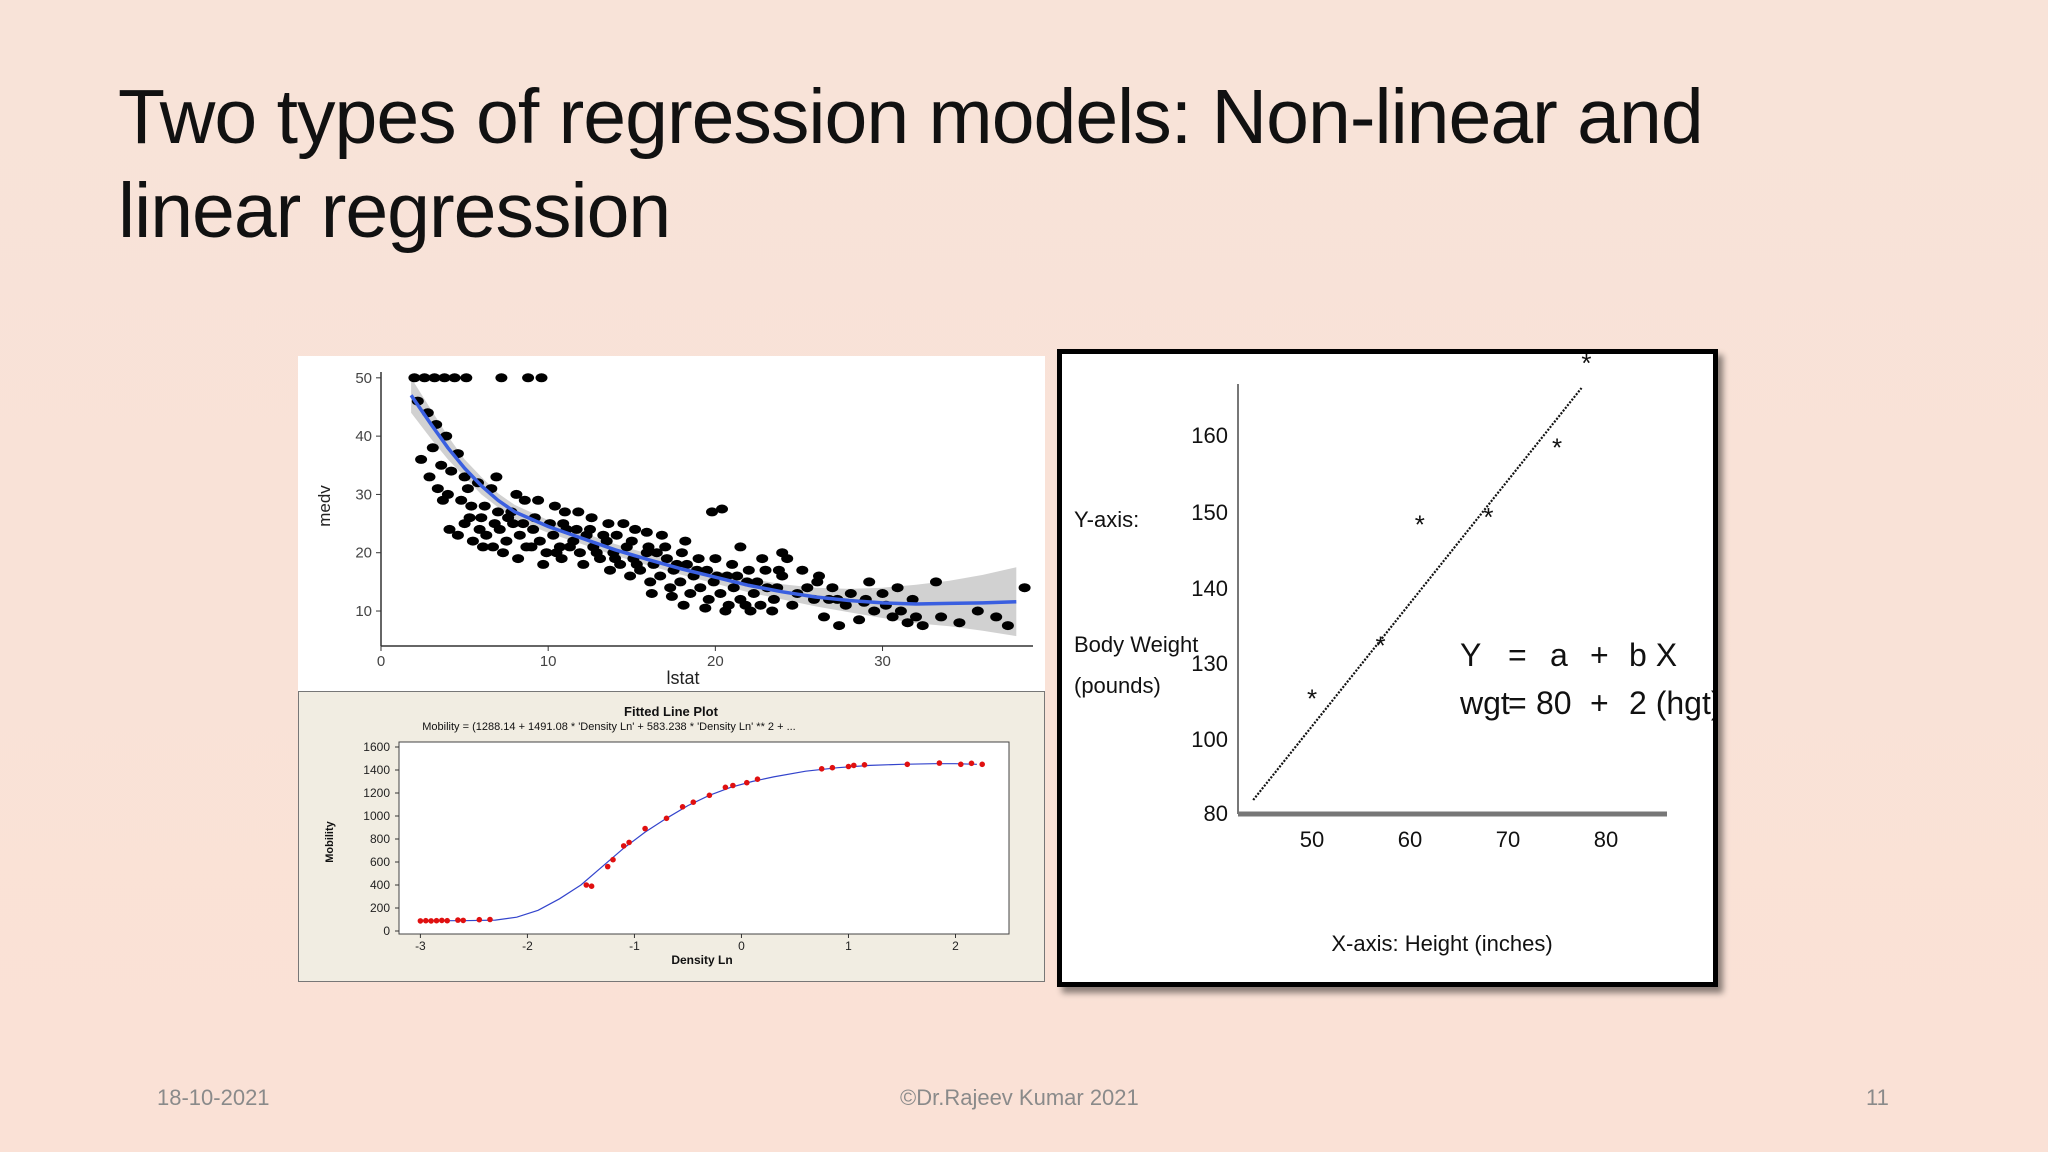 The image size is (2048, 1152). What do you see at coordinates (376, 816) in the screenshot?
I see `c2-y-tick-label: 1000` at bounding box center [376, 816].